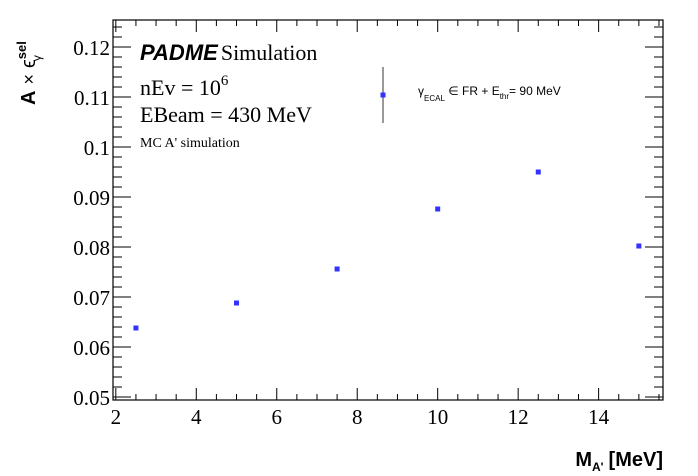  I want to click on ylabel-times: ×, so click(29, 79).